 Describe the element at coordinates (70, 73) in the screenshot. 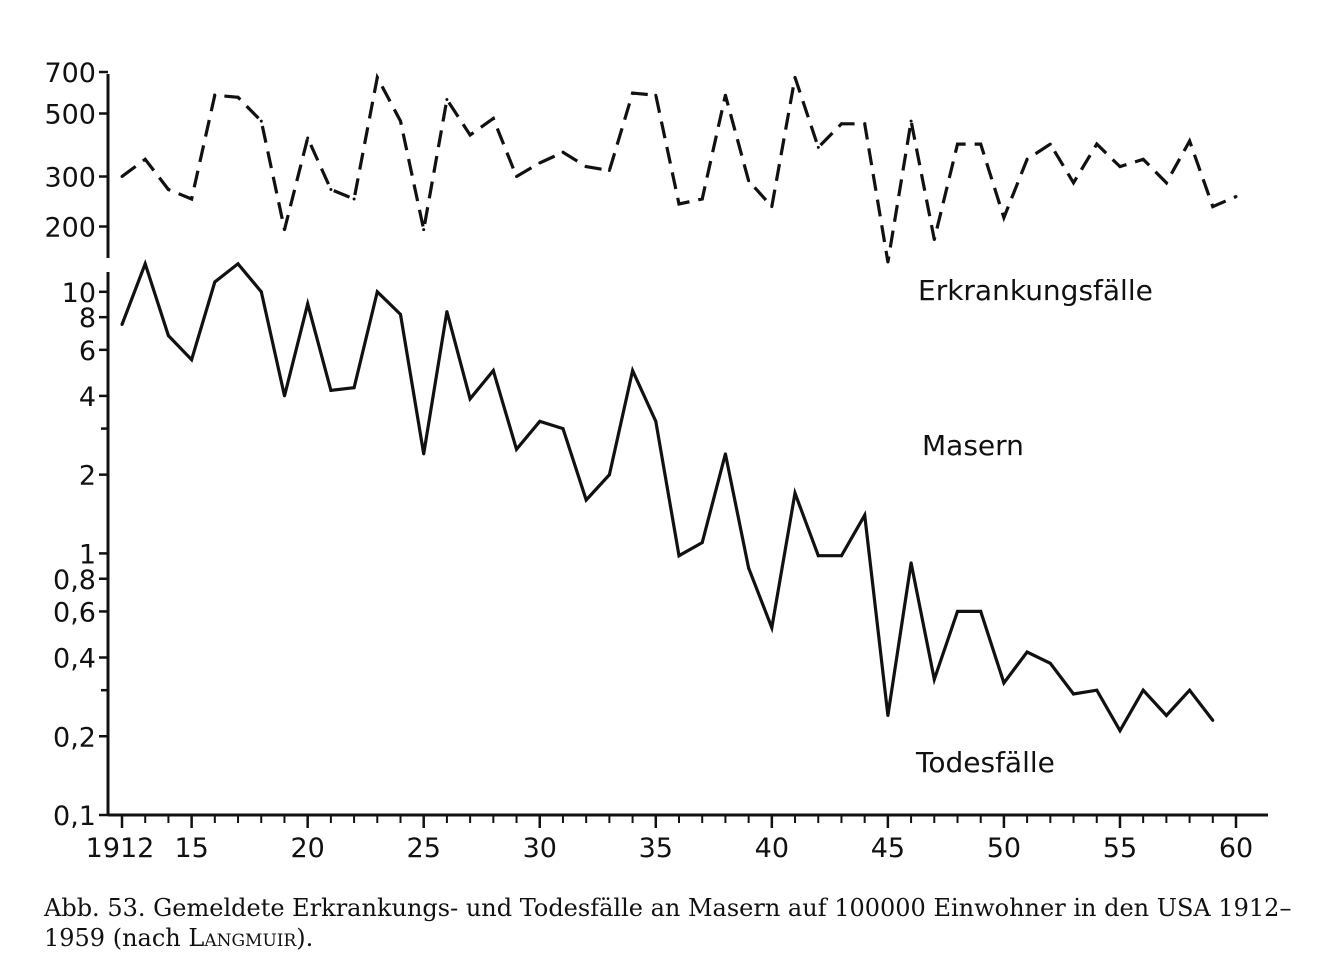

I see `upper-y-tick-label: 700` at that location.